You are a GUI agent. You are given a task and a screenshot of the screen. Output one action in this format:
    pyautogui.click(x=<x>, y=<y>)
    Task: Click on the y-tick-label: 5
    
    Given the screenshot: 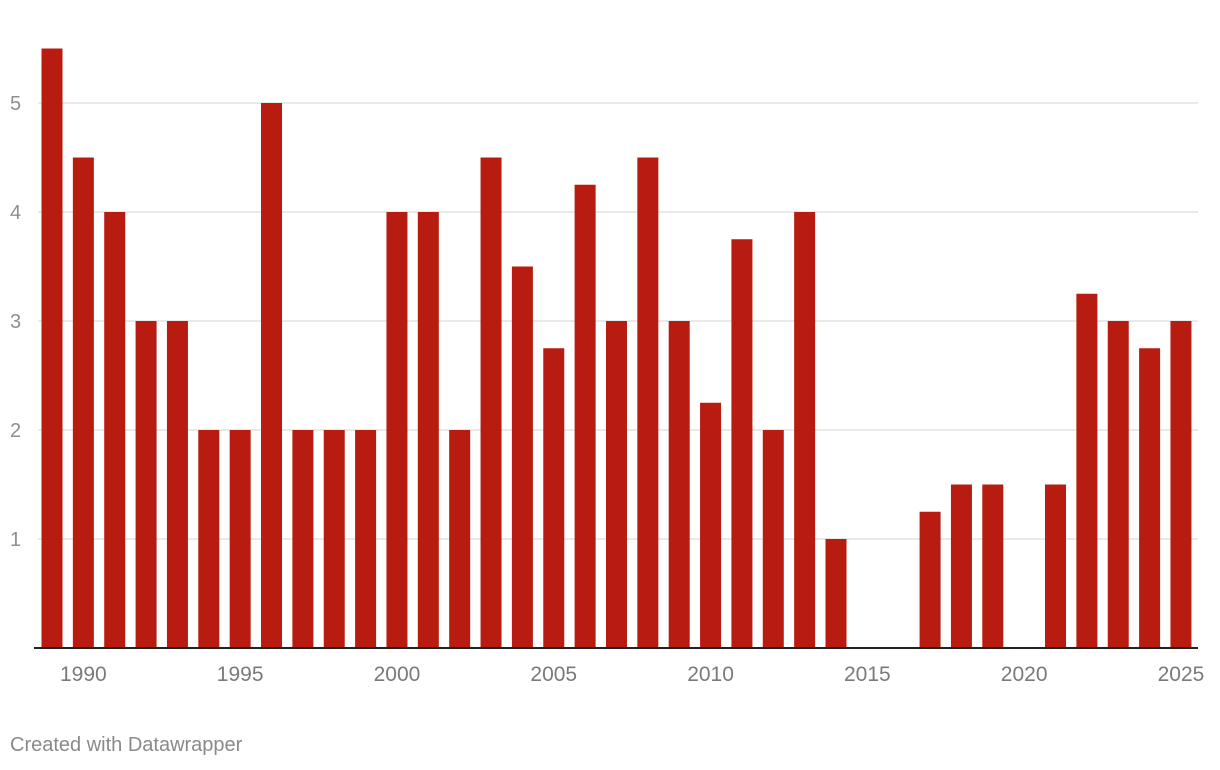 What is the action you would take?
    pyautogui.click(x=15, y=104)
    